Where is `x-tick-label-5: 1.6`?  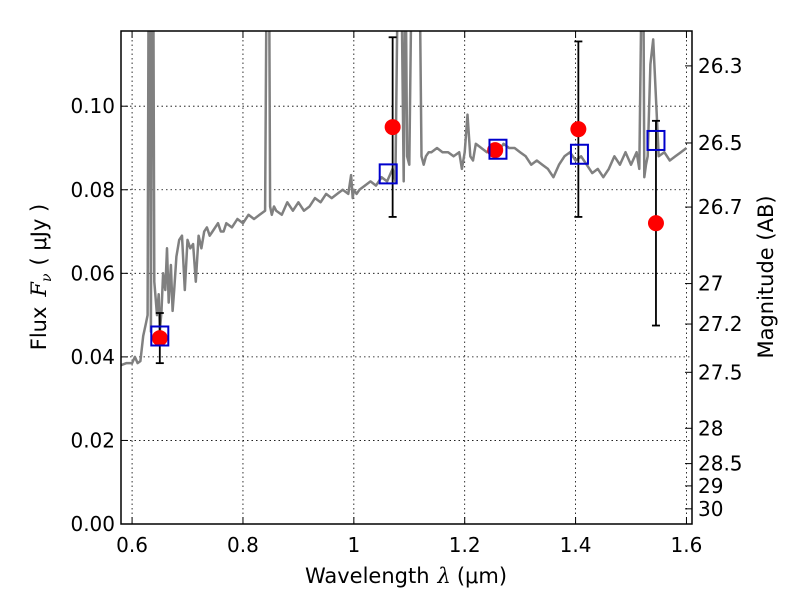
x-tick-label-5: 1.6 is located at coordinates (687, 545).